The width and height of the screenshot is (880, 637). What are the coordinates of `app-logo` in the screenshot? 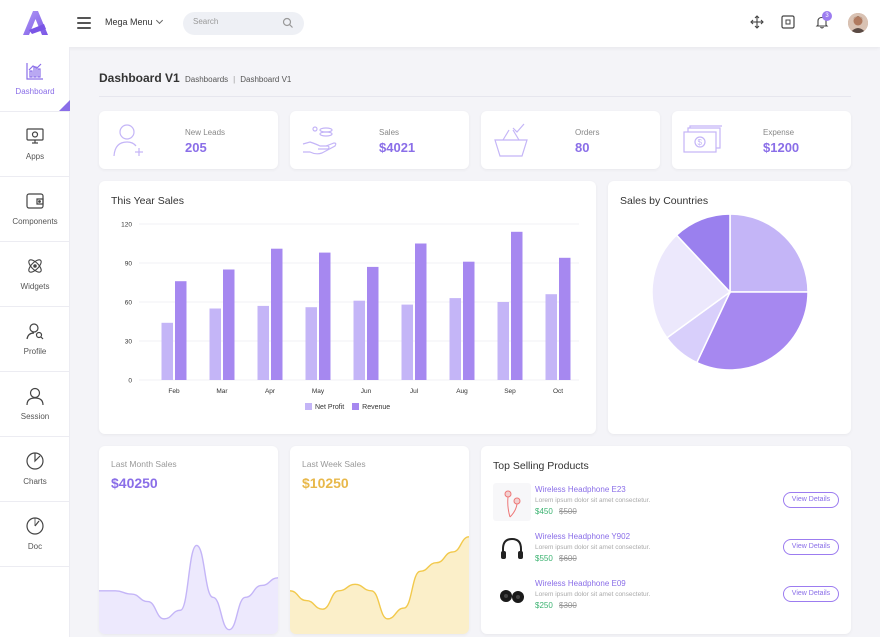 It's located at (35, 23).